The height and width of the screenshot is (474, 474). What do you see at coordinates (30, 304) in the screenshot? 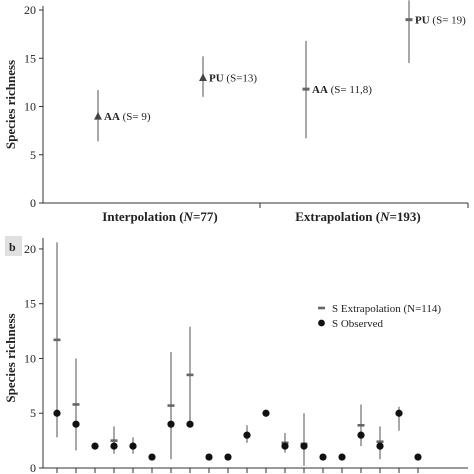
I see `y-tick-label-b: 15` at bounding box center [30, 304].